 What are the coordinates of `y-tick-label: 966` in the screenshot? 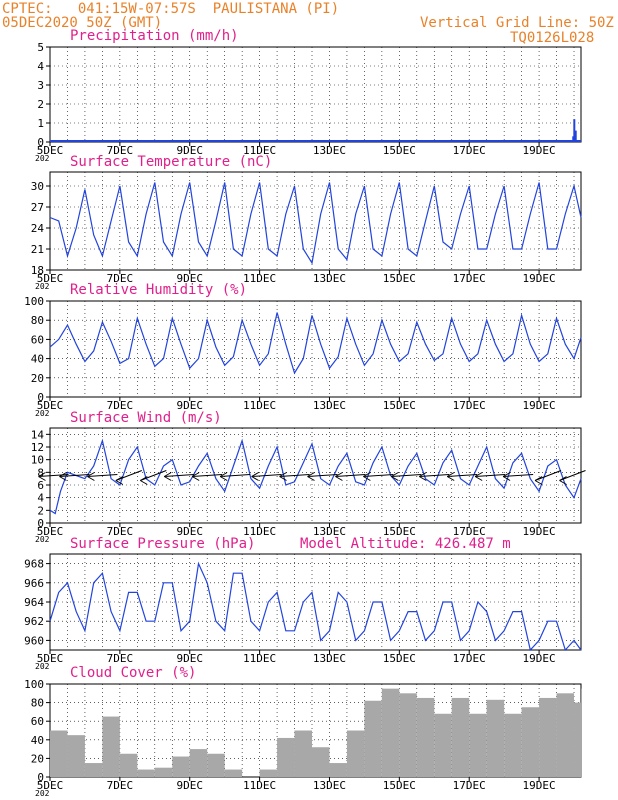 It's located at (34, 583).